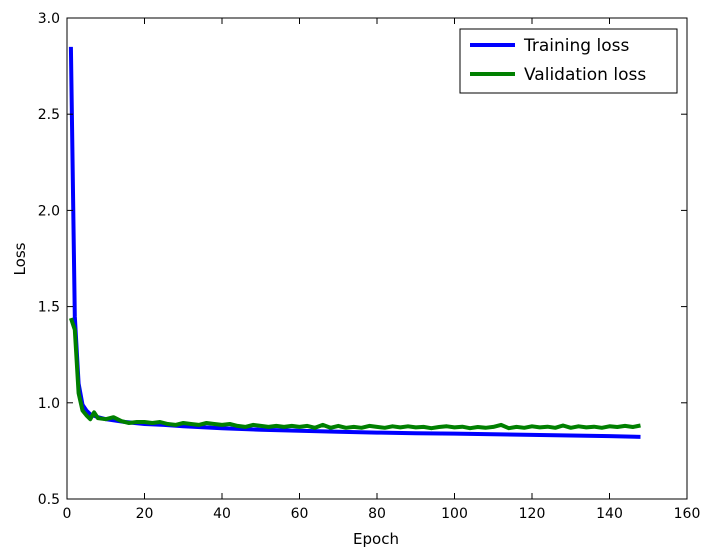 This screenshot has width=712, height=557. I want to click on legend-label-training: Training loss, so click(576, 46).